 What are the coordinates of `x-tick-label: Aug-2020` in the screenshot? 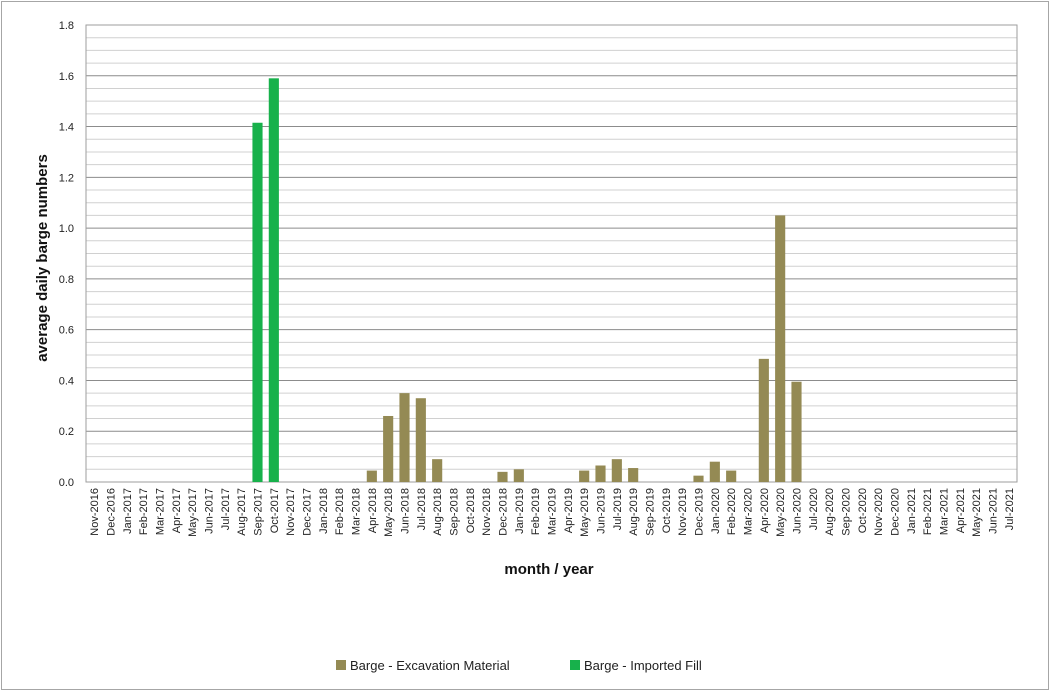 It's located at (830, 512).